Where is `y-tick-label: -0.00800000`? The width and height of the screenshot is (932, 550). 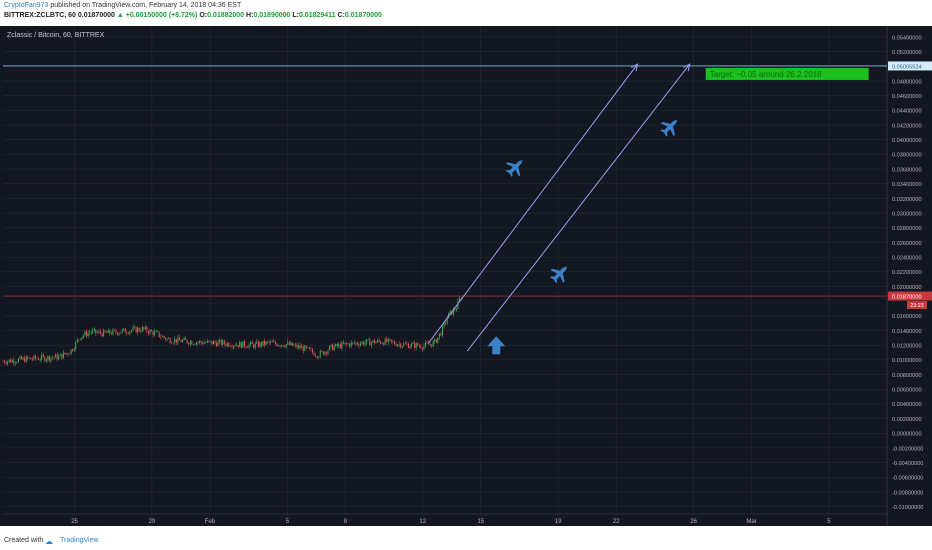 y-tick-label: -0.00800000 is located at coordinates (907, 493).